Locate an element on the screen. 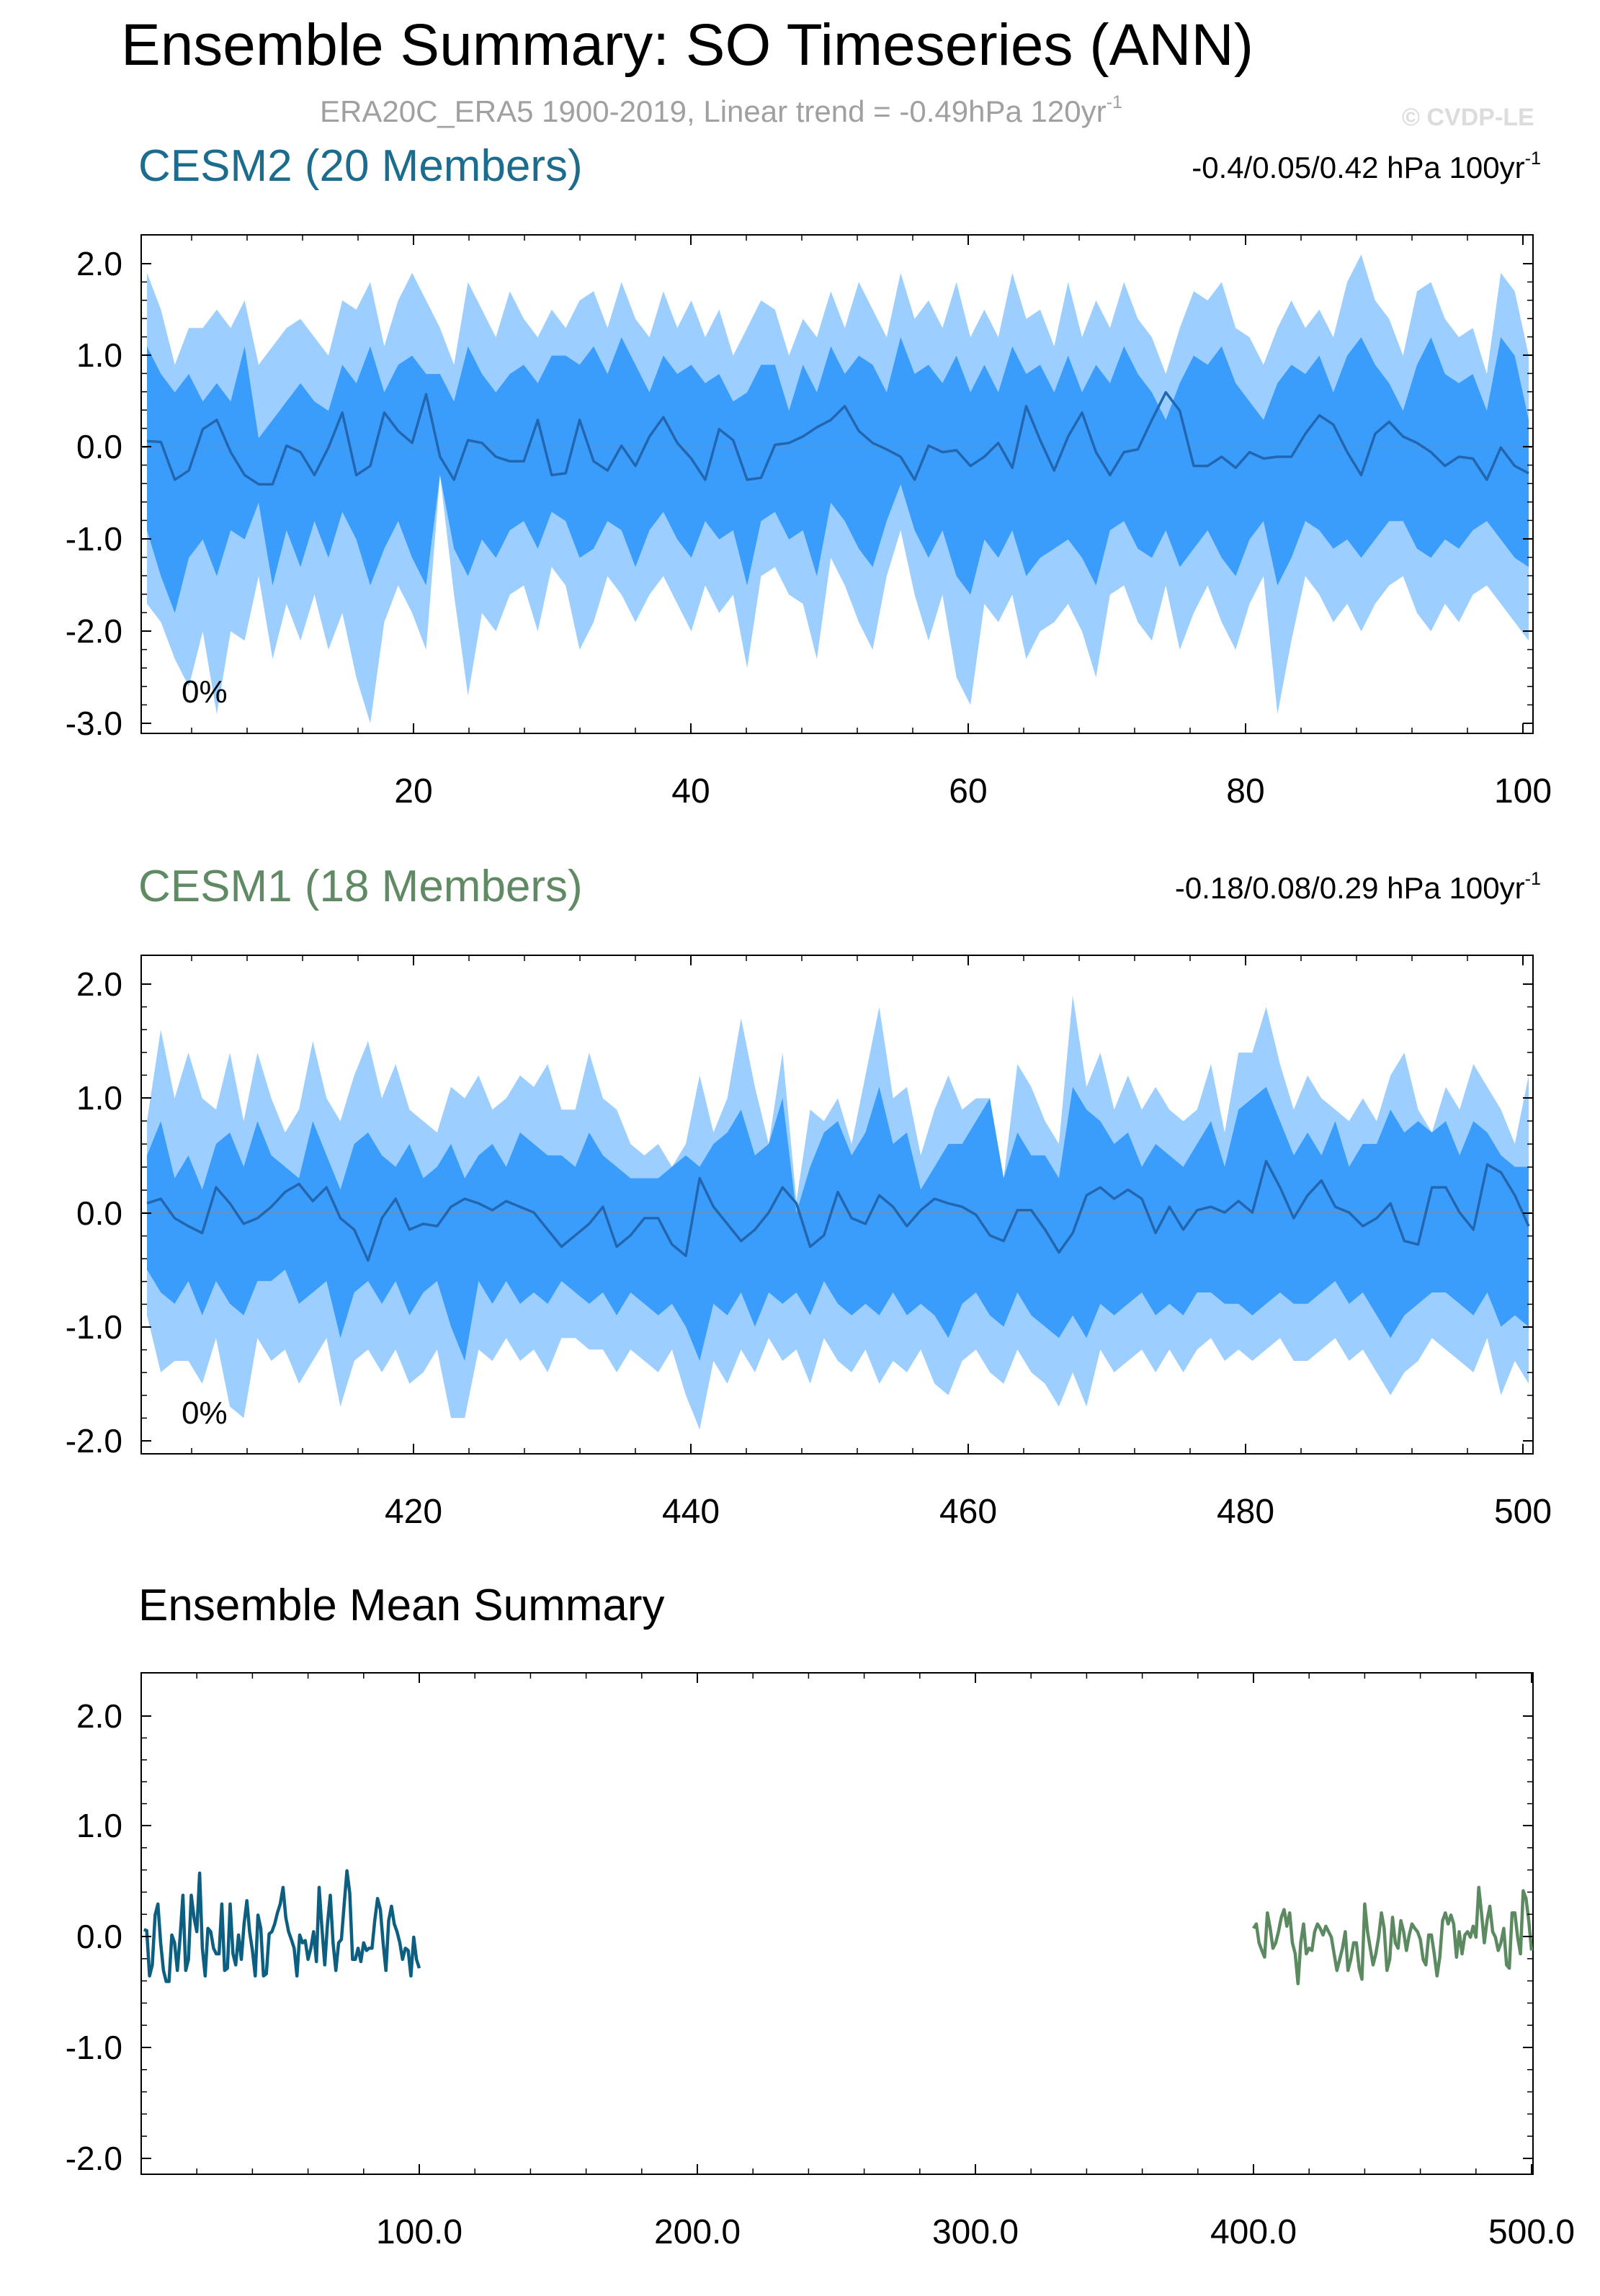  x-tick-label: 480 is located at coordinates (1245, 1512).